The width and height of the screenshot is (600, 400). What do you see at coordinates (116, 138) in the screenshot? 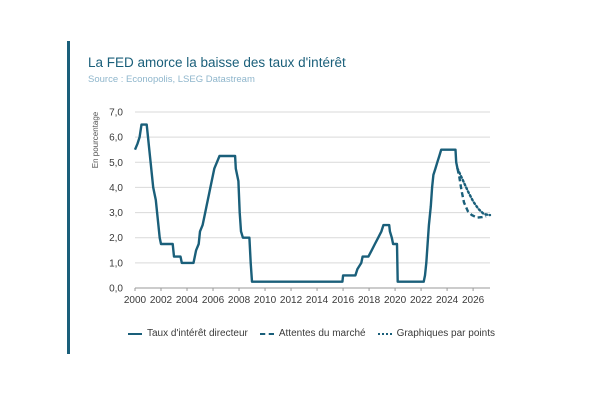
I see `y-tick-label: 6,0` at bounding box center [116, 138].